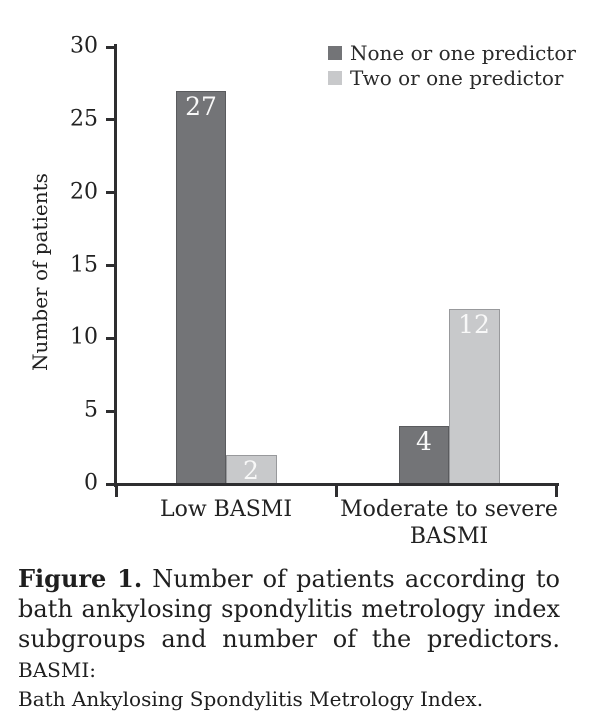  Describe the element at coordinates (84, 119) in the screenshot. I see `y-tick-label-25: 25` at that location.